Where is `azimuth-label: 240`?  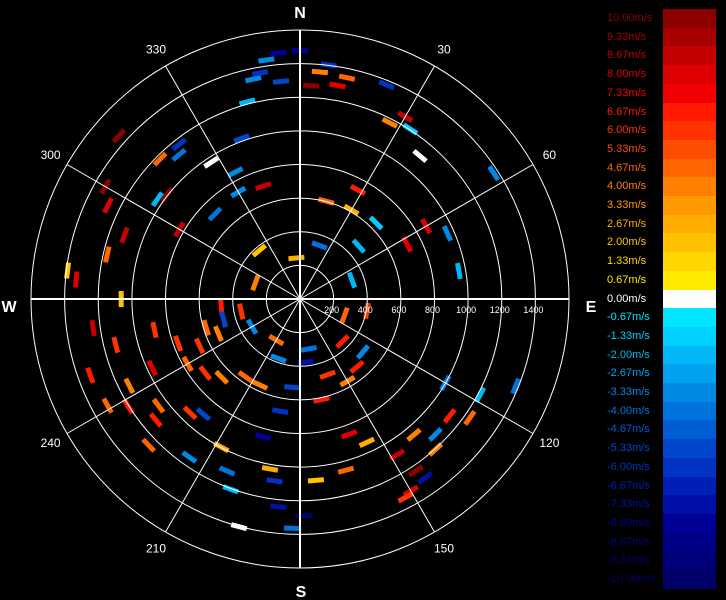 azimuth-label: 240 is located at coordinates (51, 443).